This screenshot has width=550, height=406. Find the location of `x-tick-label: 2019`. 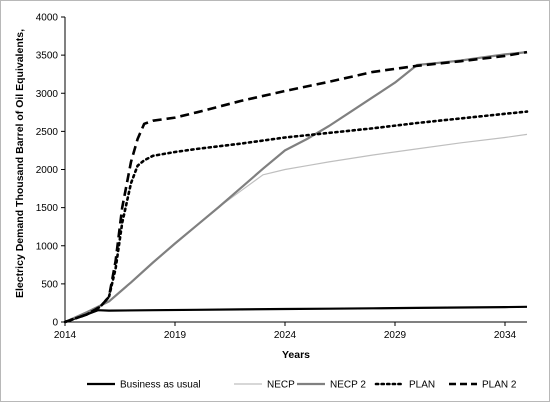

x-tick-label: 2019 is located at coordinates (175, 335).